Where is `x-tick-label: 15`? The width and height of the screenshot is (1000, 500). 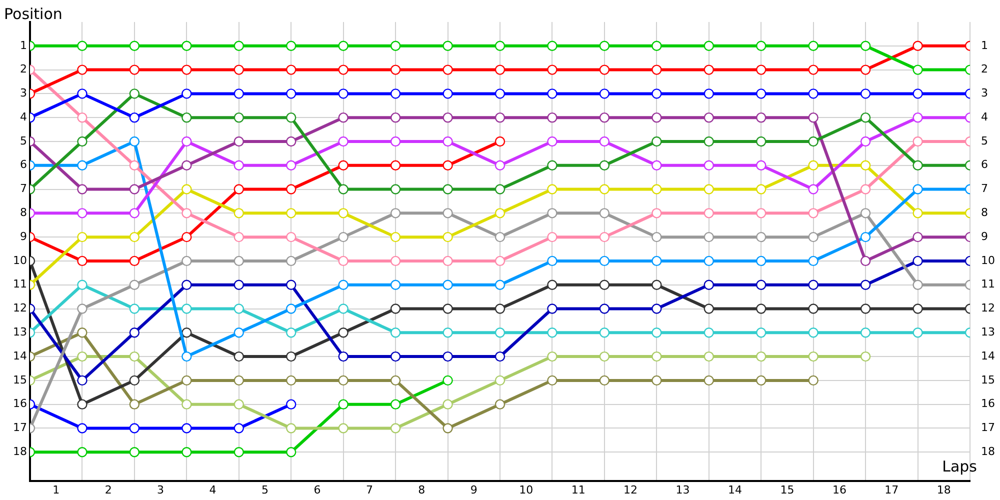 x-tick-label: 15 is located at coordinates (787, 489).